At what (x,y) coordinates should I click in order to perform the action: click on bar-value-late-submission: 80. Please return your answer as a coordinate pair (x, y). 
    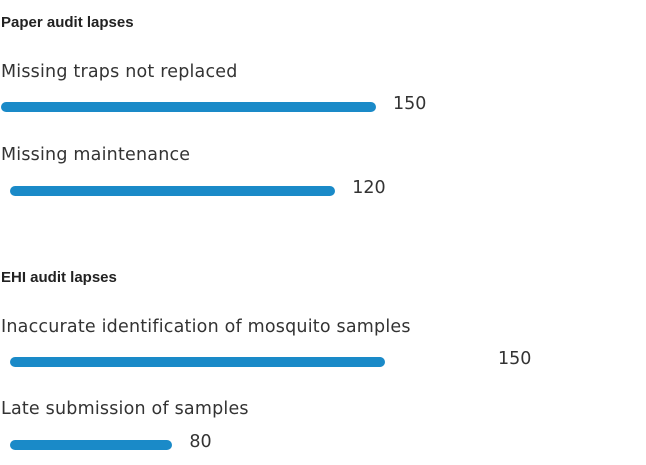
    Looking at the image, I should click on (200, 442).